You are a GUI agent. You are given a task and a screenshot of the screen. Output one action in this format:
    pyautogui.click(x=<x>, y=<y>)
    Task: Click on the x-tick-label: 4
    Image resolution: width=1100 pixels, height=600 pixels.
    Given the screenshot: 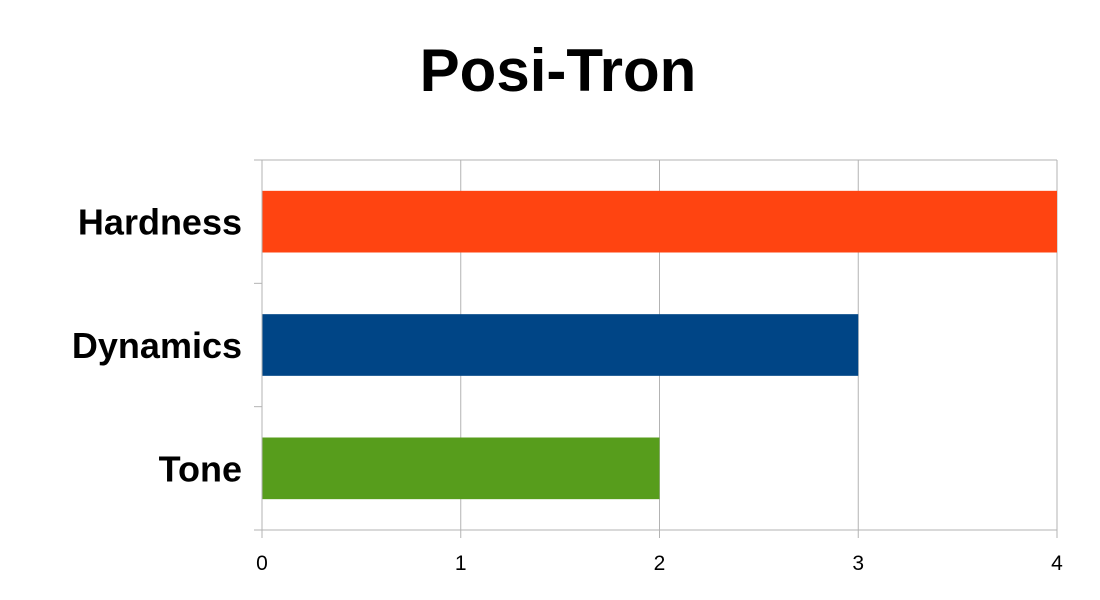 What is the action you would take?
    pyautogui.click(x=1057, y=563)
    